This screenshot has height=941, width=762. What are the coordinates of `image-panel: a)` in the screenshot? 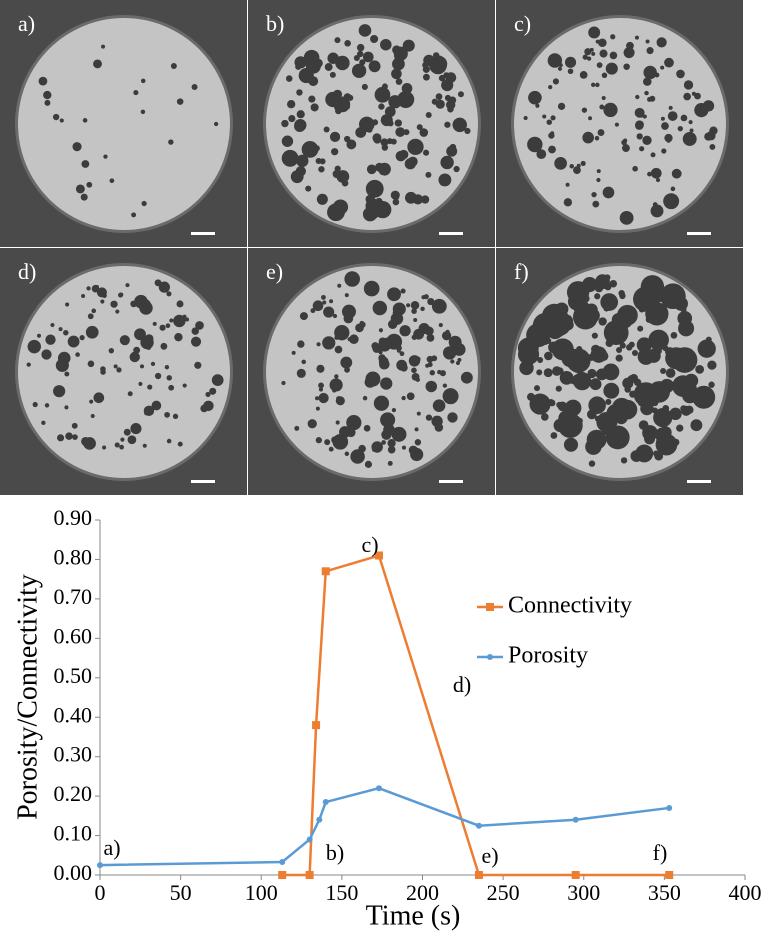 It's located at (123, 123).